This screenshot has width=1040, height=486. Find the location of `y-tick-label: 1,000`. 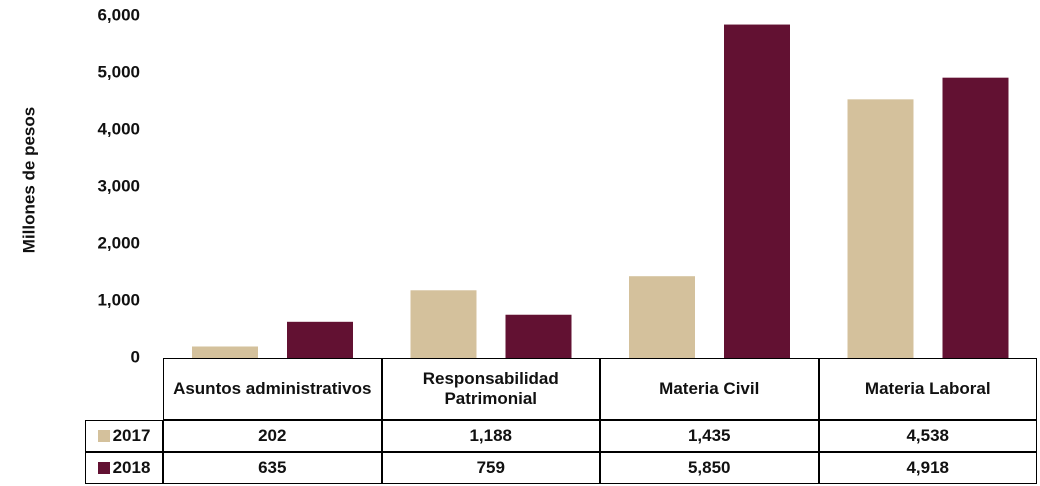

y-tick-label: 1,000 is located at coordinates (118, 299).